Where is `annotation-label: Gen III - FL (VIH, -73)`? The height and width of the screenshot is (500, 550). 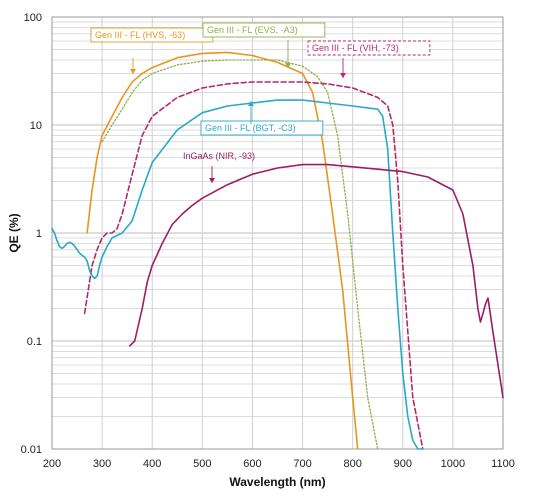 annotation-label: Gen III - FL (VIH, -73) is located at coordinates (355, 48).